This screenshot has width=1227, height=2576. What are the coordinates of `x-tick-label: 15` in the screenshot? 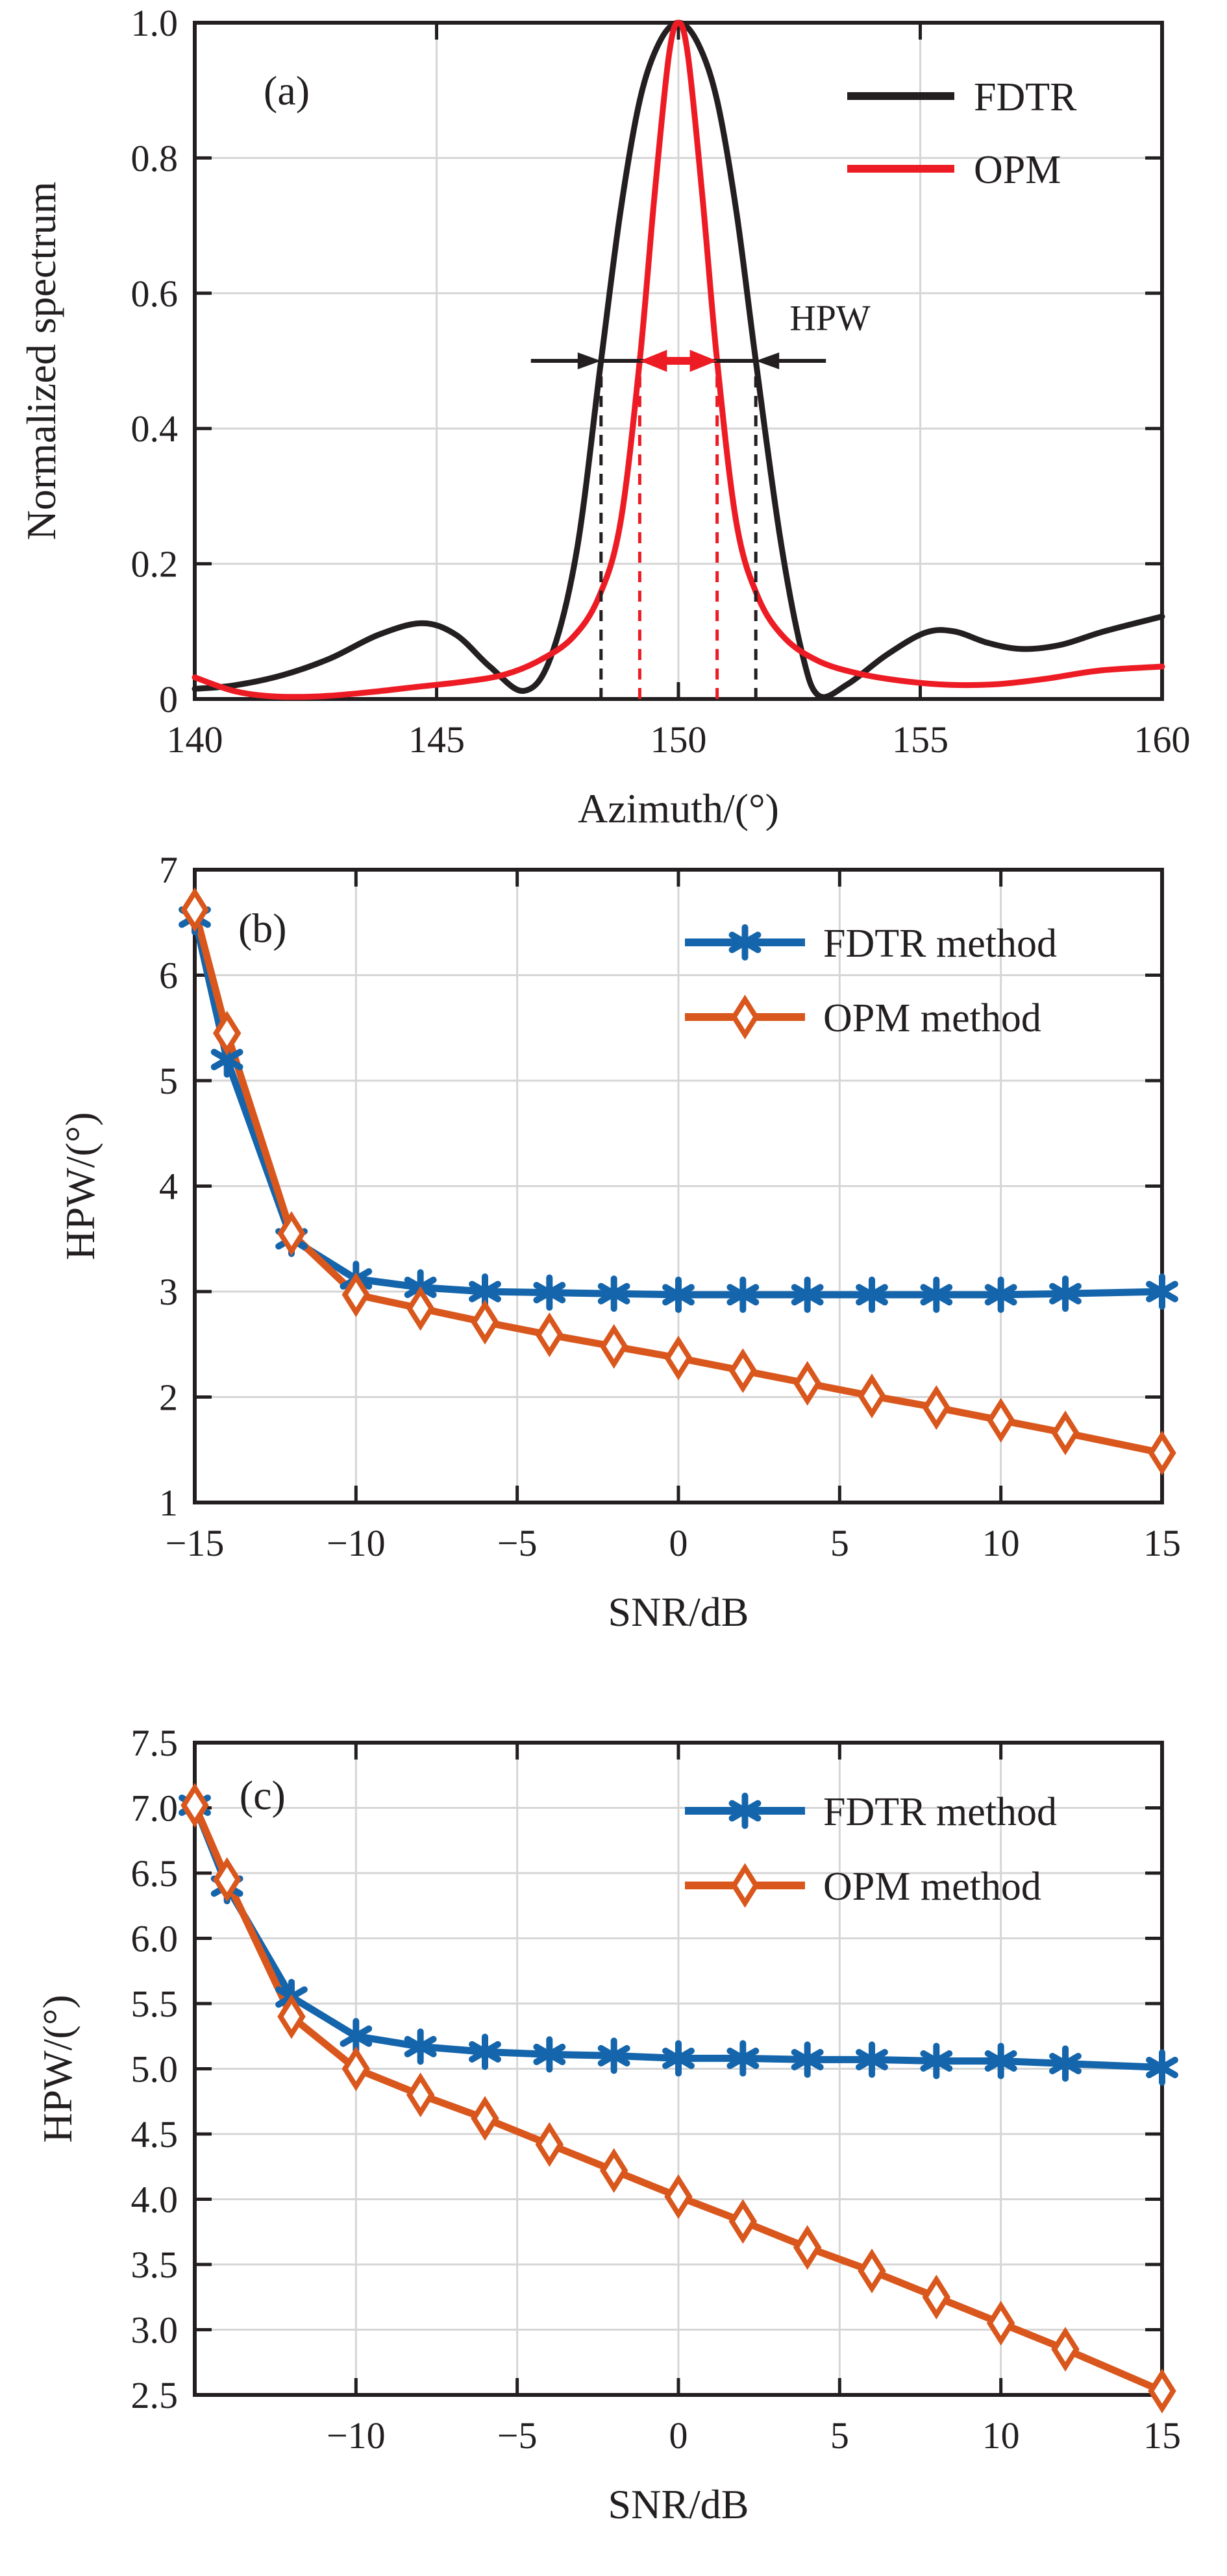 It's located at (1162, 2435).